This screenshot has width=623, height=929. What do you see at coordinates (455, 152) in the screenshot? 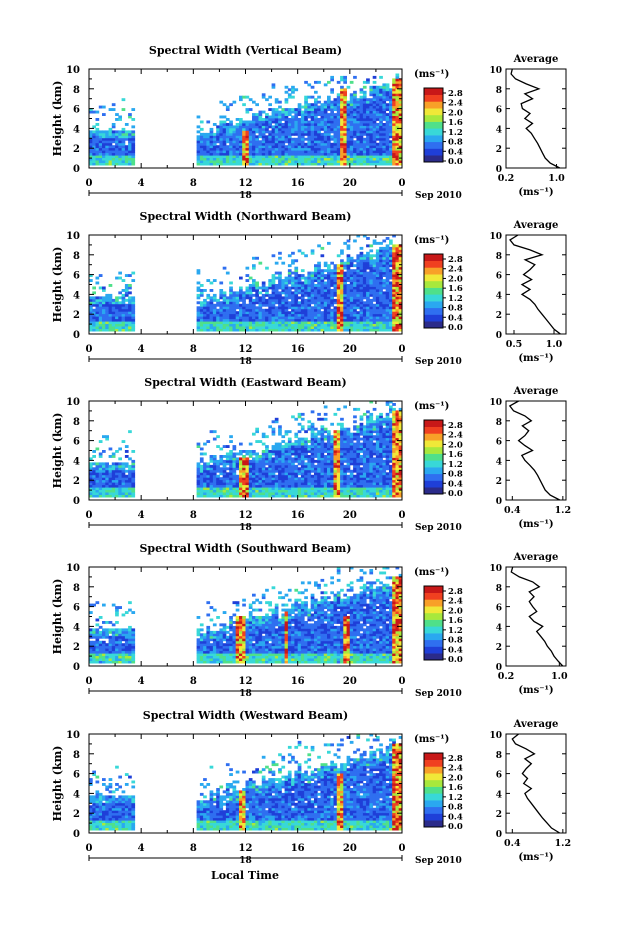
I see `colorbar-tick-label: 0.4` at bounding box center [455, 152].